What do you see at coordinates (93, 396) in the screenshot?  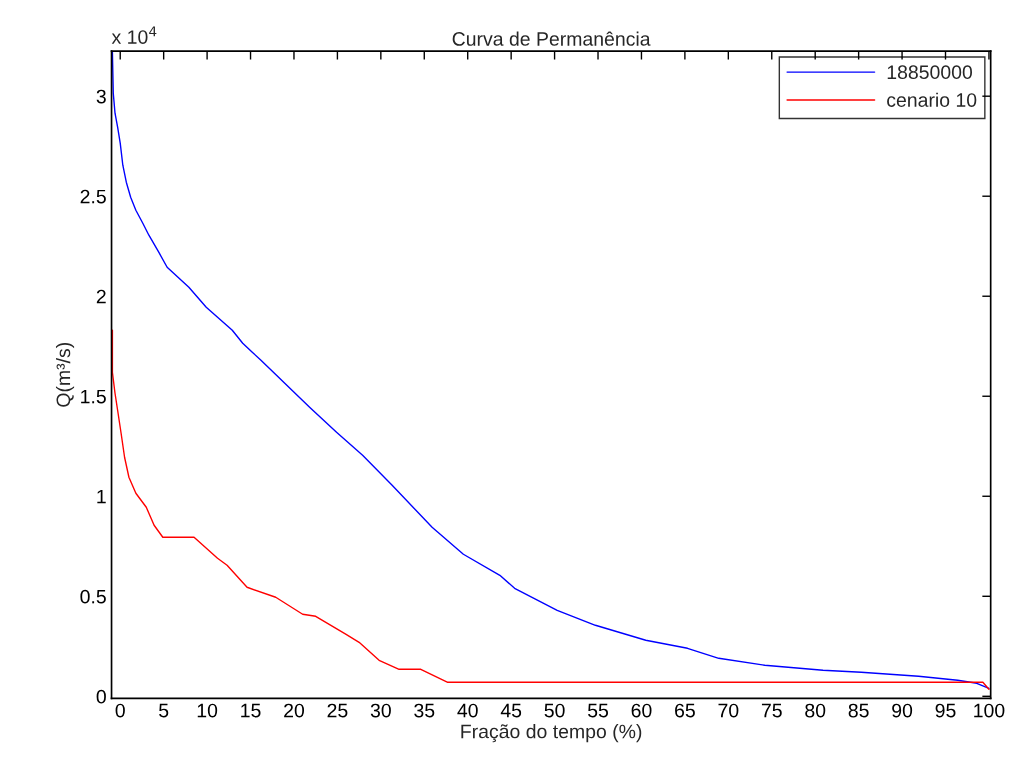 I see `y-tick-label: 1.5` at bounding box center [93, 396].